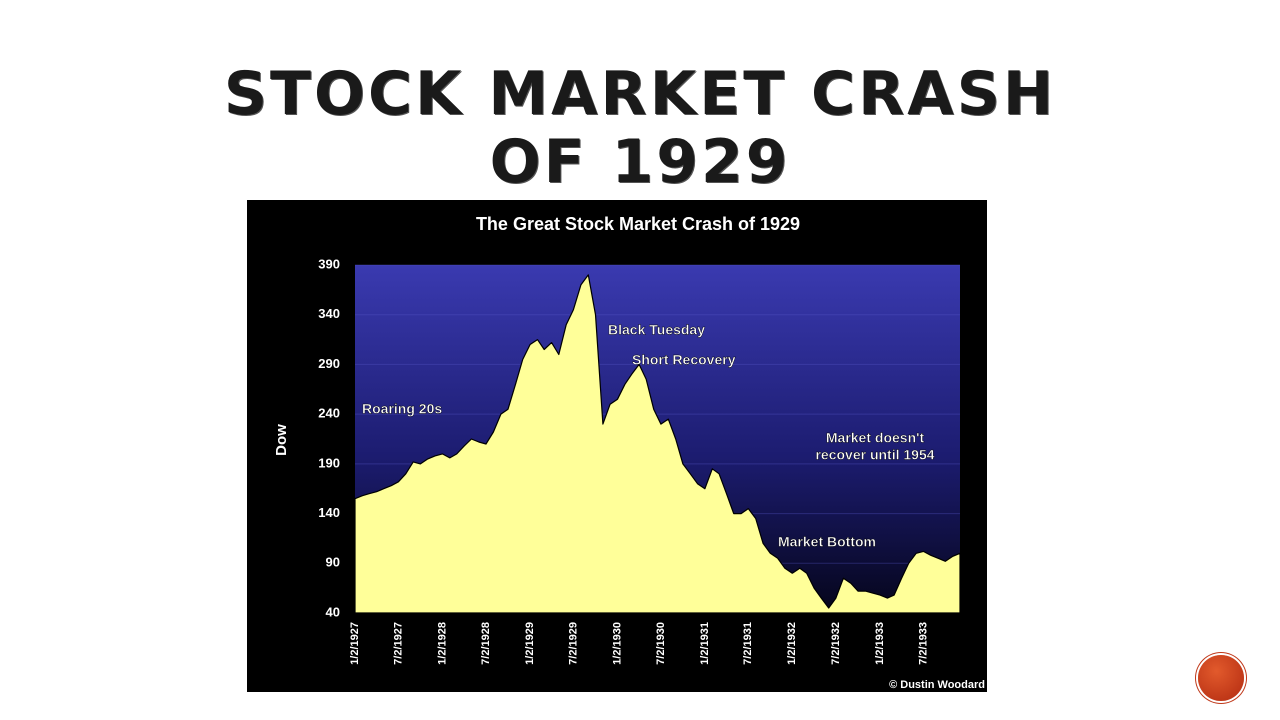 This screenshot has height=720, width=1280. I want to click on x-tick-label: 7/2/1933, so click(923, 643).